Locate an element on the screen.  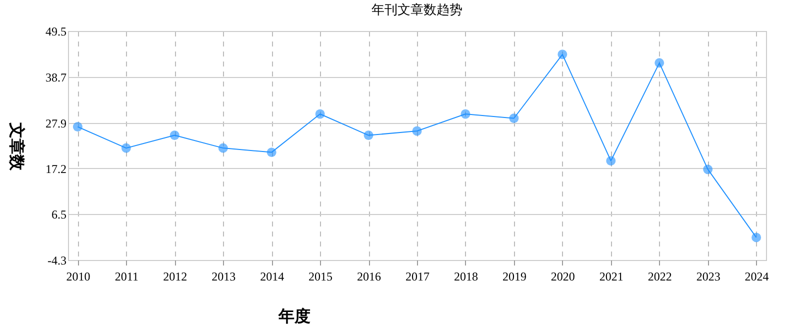
chart-title: 年刊文章数趋势 is located at coordinates (417, 9).